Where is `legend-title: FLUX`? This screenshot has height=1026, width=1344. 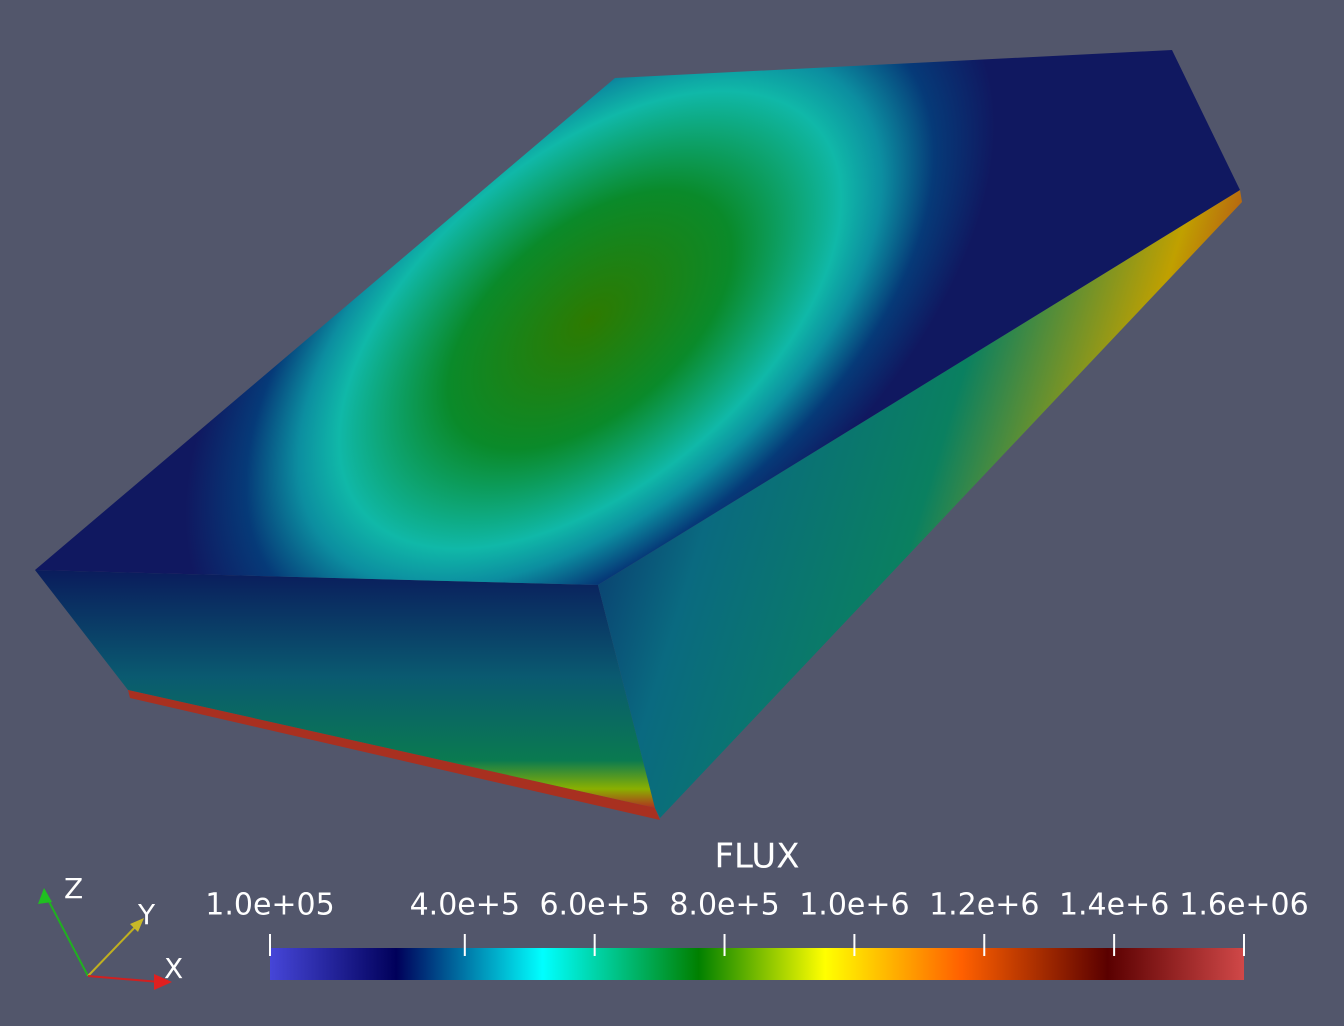 legend-title: FLUX is located at coordinates (757, 857).